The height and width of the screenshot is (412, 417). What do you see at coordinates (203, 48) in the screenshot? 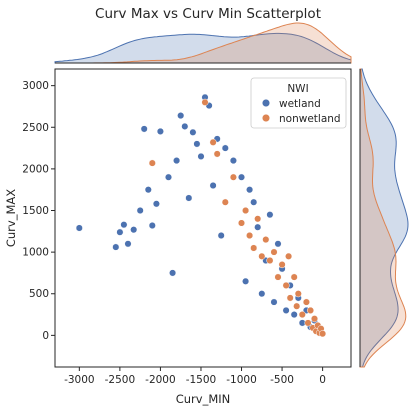
I see `top-kde-wetland` at bounding box center [203, 48].